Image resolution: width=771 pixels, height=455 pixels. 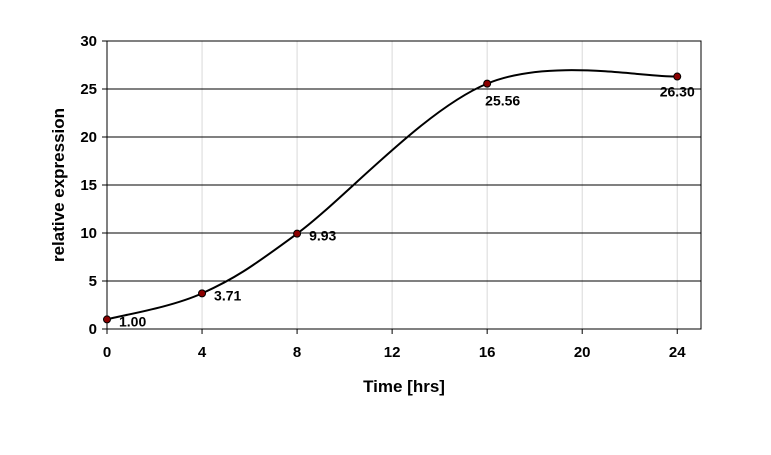 I want to click on x-tick-label: 4, so click(x=202, y=352).